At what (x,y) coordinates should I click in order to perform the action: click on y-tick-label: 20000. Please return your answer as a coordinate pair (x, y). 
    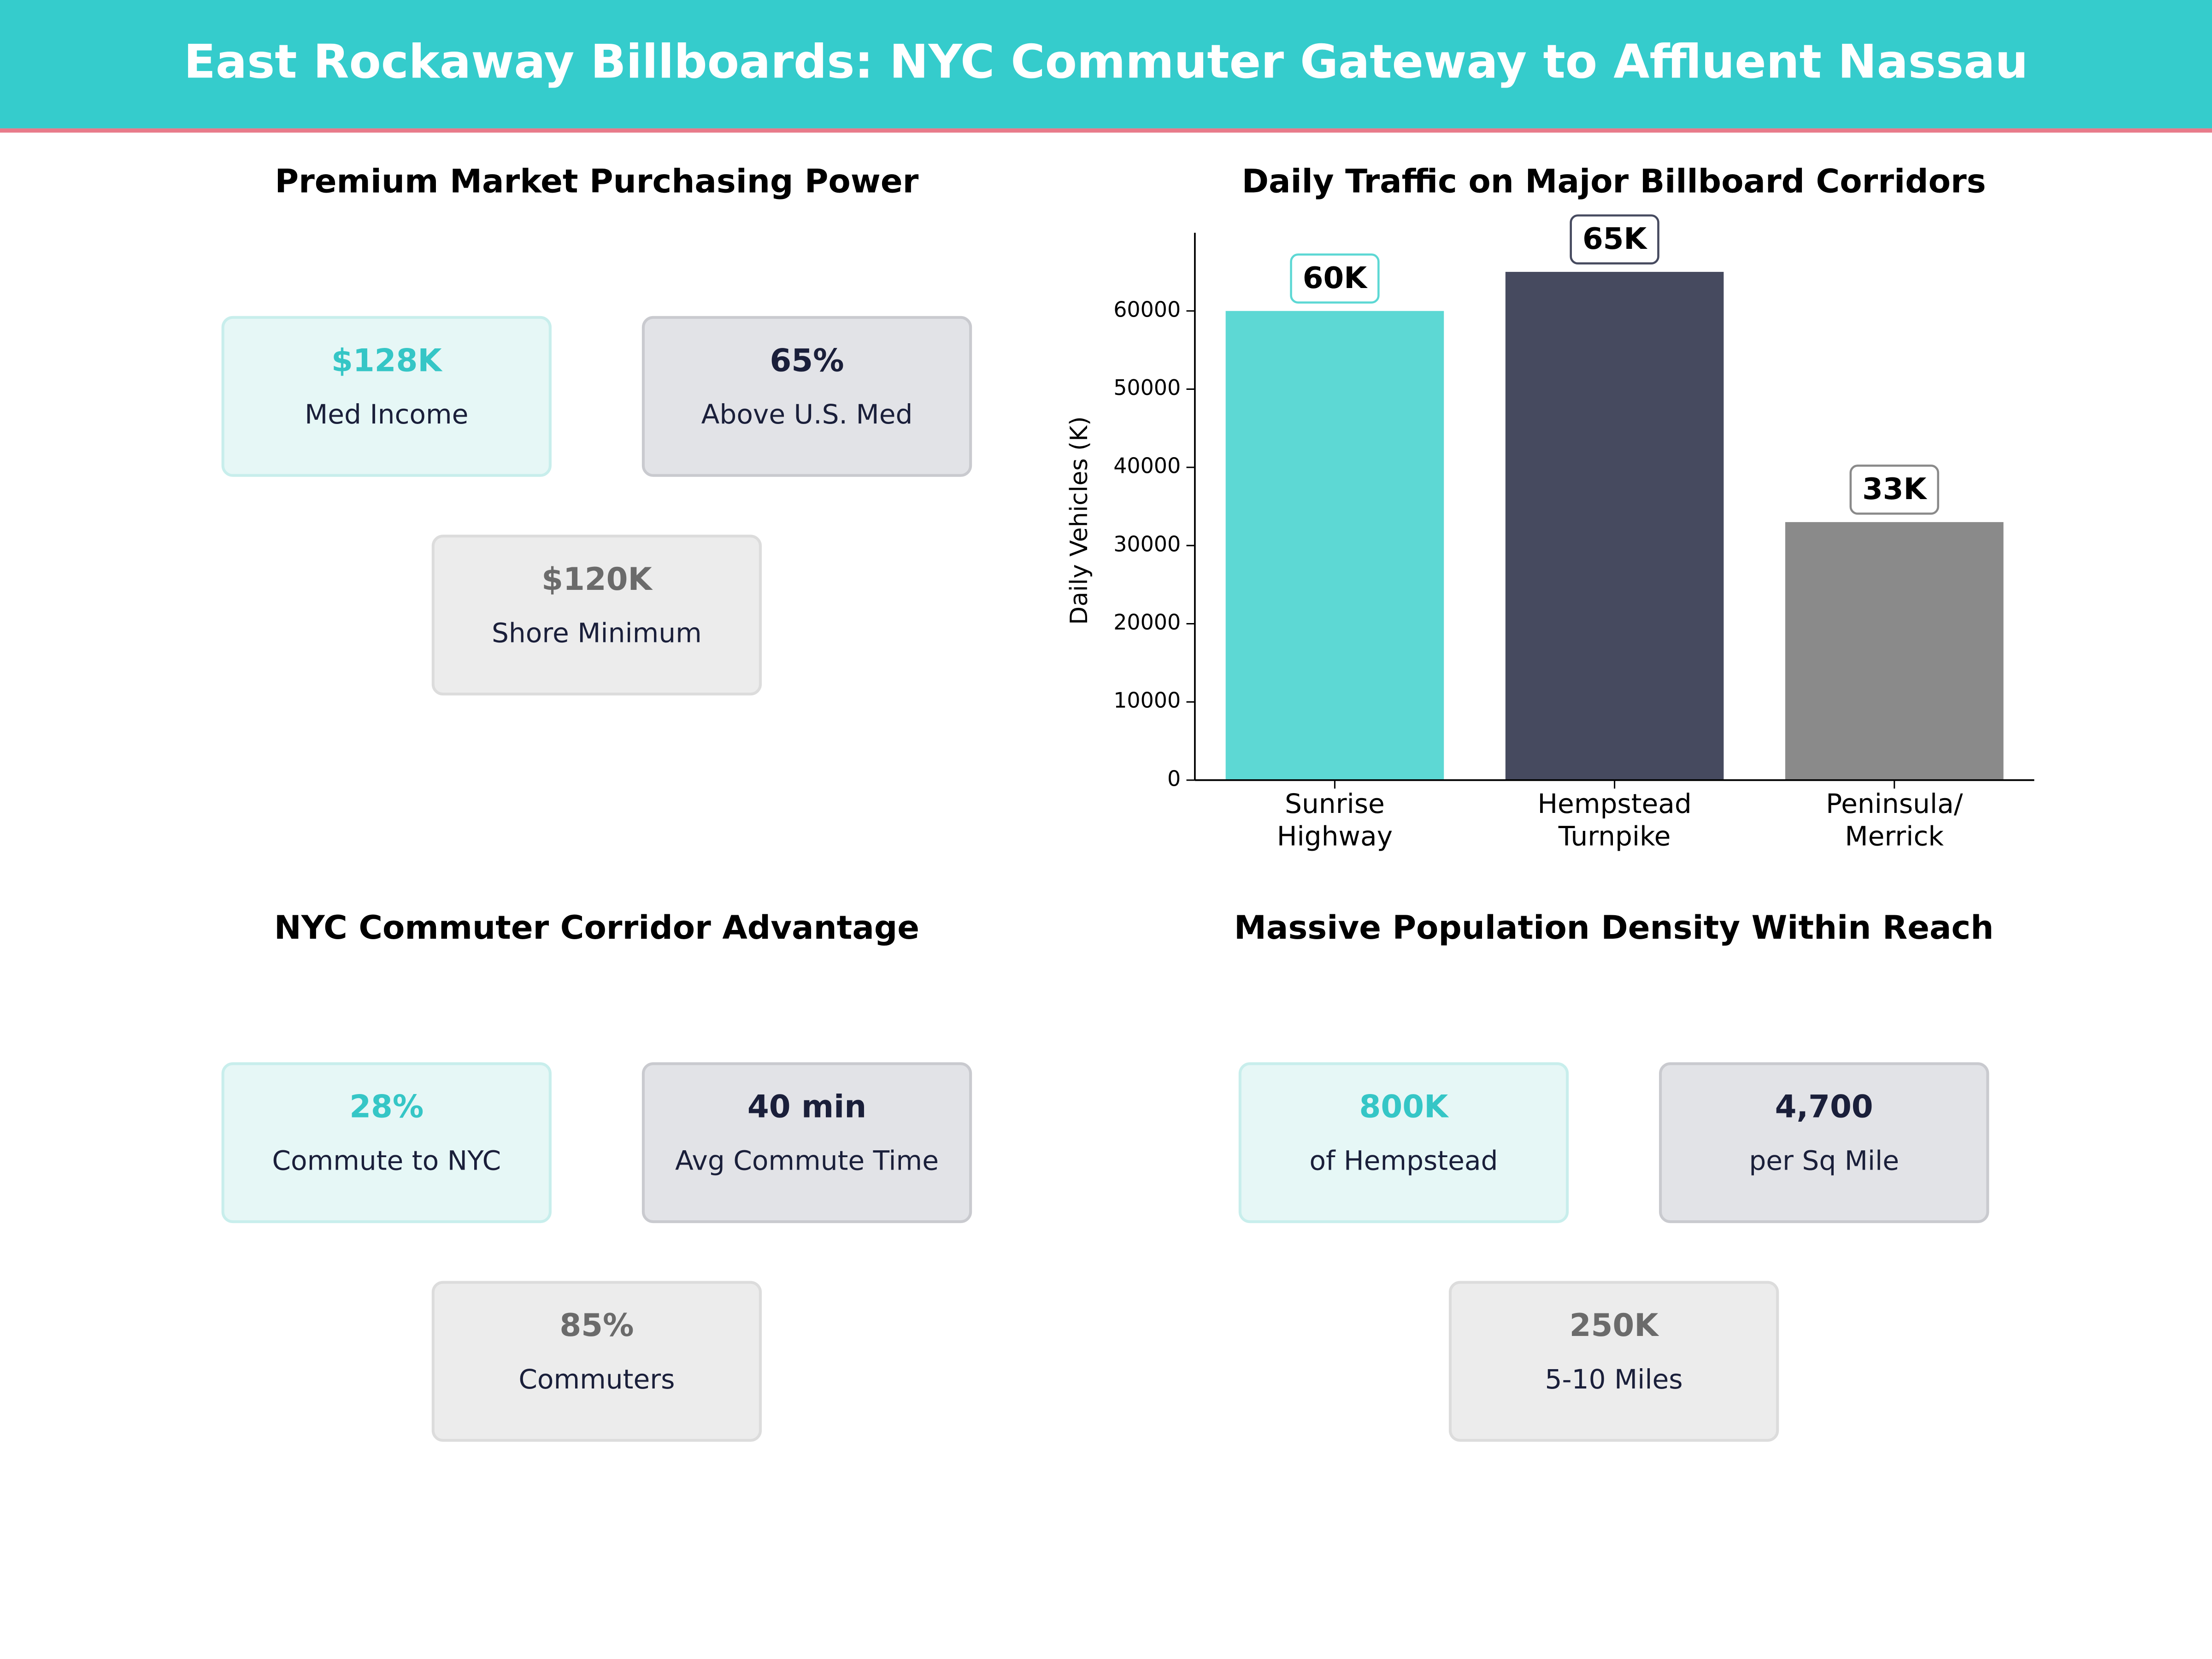
    Looking at the image, I should click on (1147, 622).